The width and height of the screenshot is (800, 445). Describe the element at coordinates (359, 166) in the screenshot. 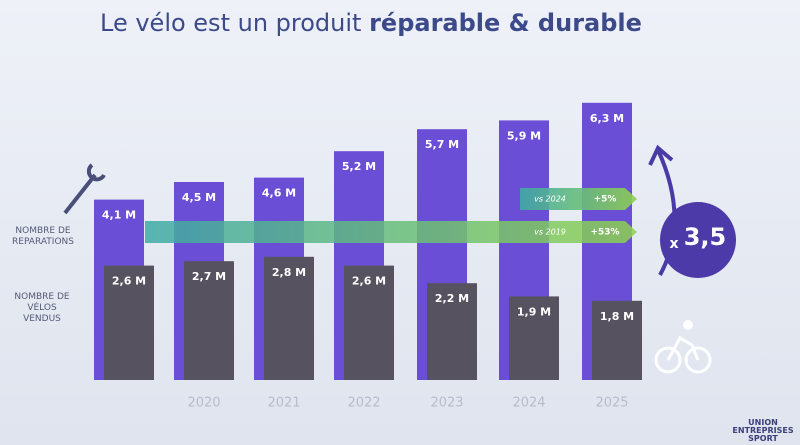

I see `value-label: 5,2 M` at that location.